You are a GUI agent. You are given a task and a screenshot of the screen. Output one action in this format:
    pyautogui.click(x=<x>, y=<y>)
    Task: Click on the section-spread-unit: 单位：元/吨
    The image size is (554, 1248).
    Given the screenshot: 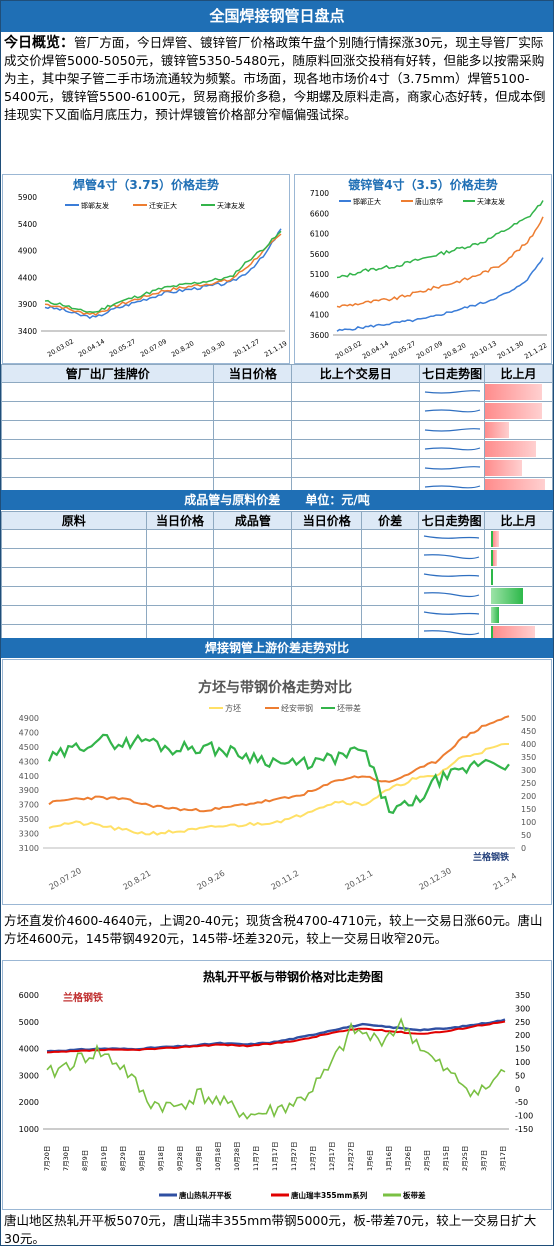 What is the action you would take?
    pyautogui.click(x=337, y=500)
    